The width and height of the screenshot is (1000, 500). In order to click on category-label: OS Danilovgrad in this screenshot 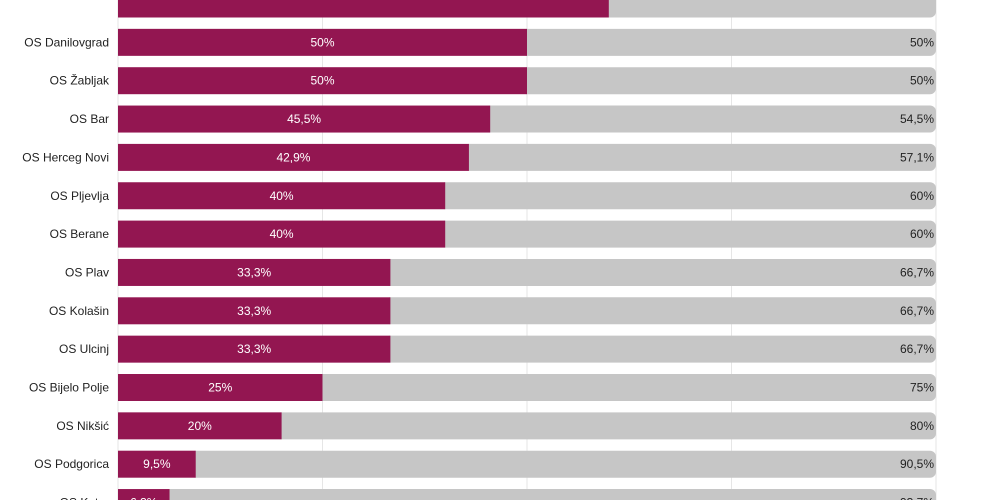, I will do `click(66, 42)`.